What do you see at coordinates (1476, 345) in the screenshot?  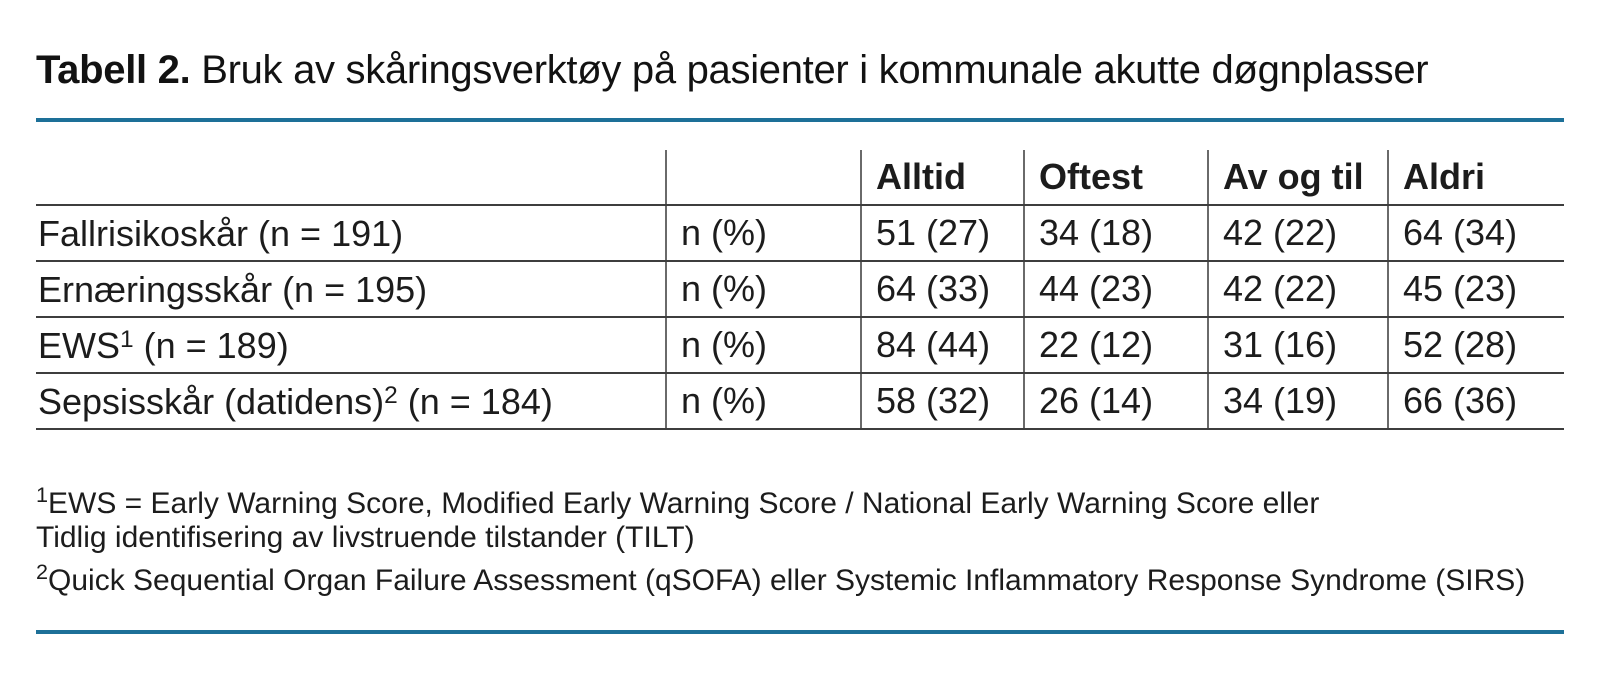 I see `value-cell: 52 (28)` at bounding box center [1476, 345].